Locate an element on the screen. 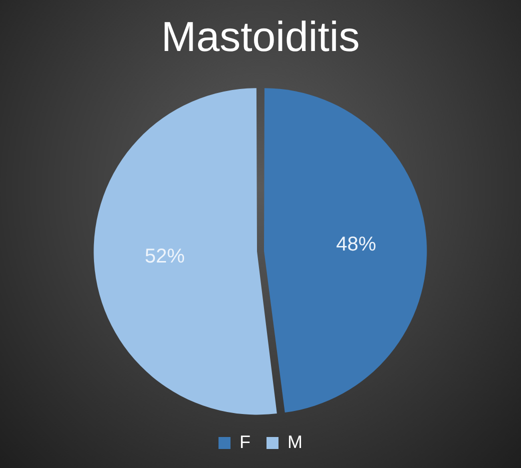 The width and height of the screenshot is (521, 468). legend-label: M is located at coordinates (295, 442).